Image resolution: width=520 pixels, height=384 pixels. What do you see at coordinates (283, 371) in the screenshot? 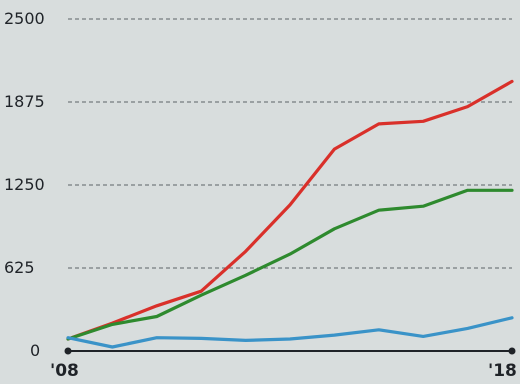
I see `x-tick-labels: '08 '18` at bounding box center [283, 371].